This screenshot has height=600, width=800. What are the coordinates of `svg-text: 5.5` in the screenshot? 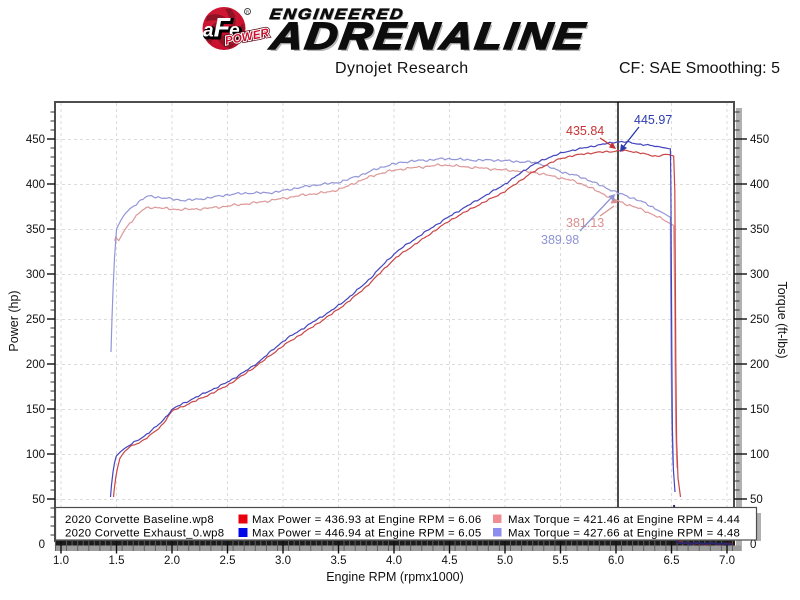 It's located at (561, 561).